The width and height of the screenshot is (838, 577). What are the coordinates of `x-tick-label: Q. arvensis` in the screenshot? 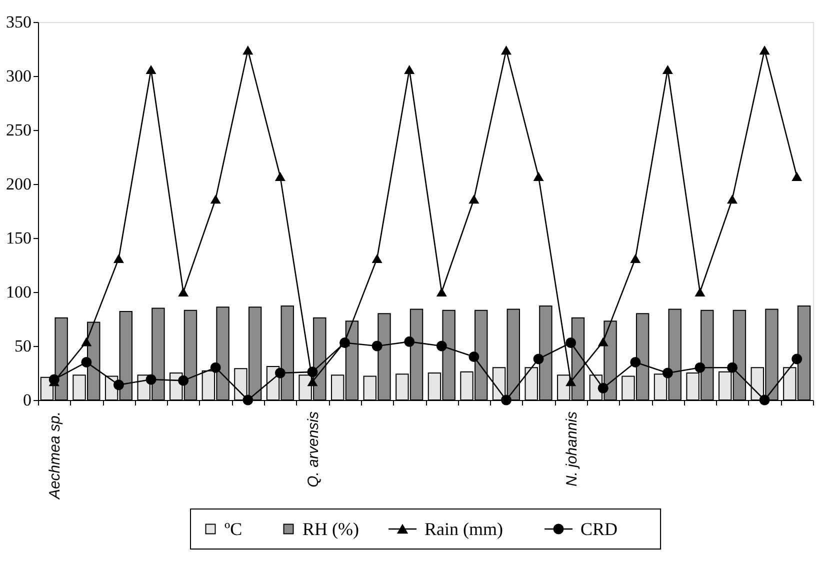 It's located at (313, 449).